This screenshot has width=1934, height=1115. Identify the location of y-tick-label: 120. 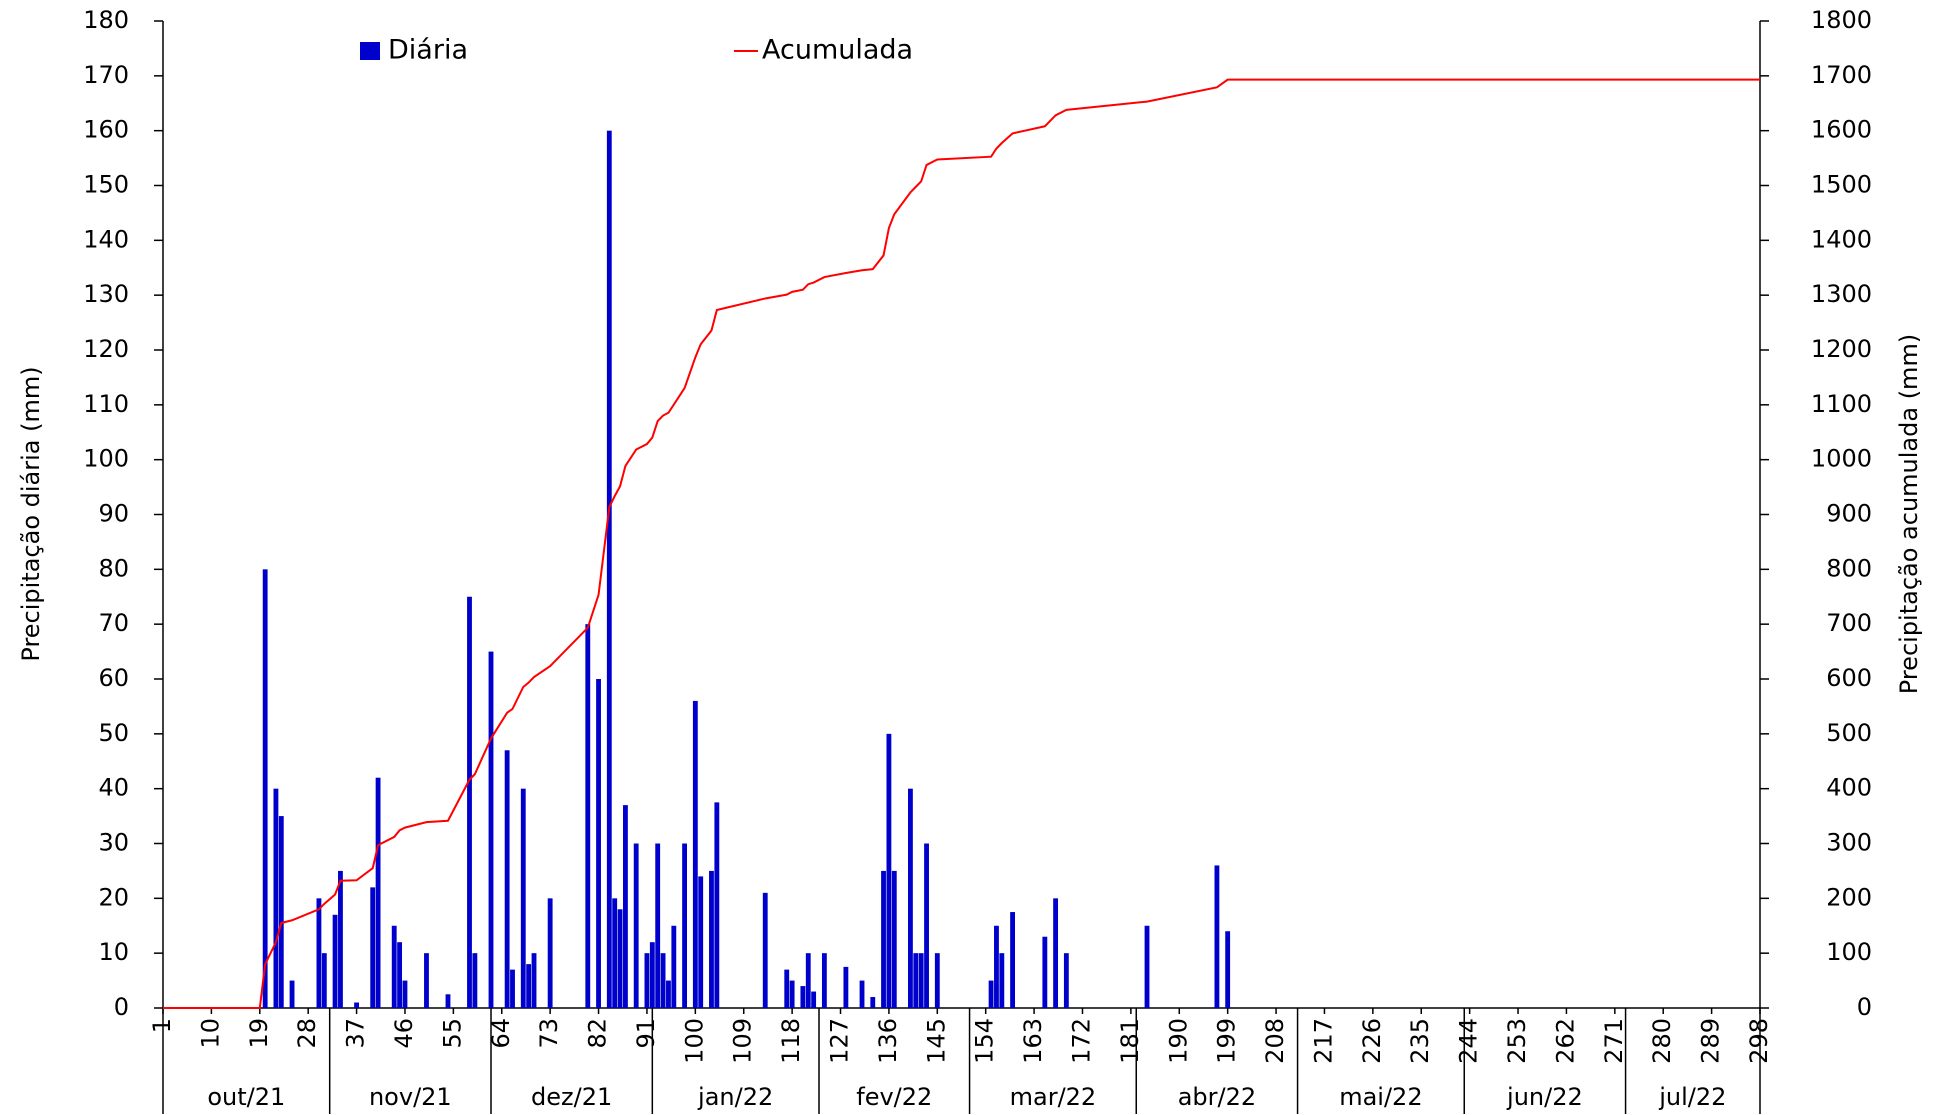
(106, 349).